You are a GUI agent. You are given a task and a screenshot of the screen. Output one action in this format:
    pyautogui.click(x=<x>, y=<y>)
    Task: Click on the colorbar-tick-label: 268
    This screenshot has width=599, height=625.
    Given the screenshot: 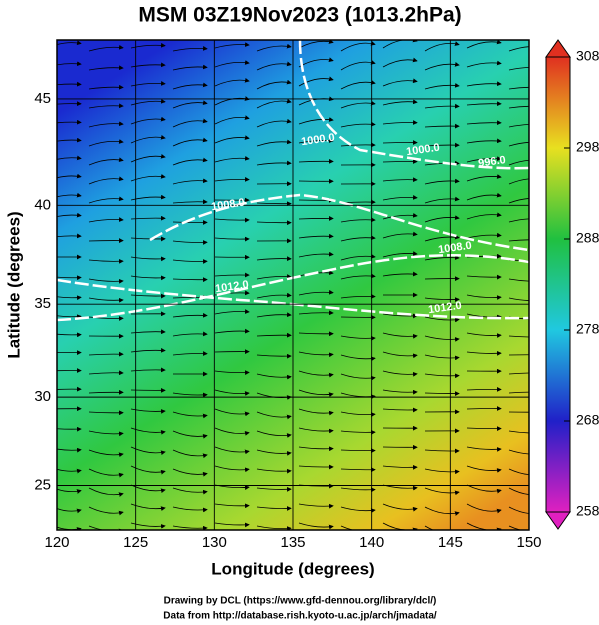 What is the action you would take?
    pyautogui.click(x=587, y=420)
    